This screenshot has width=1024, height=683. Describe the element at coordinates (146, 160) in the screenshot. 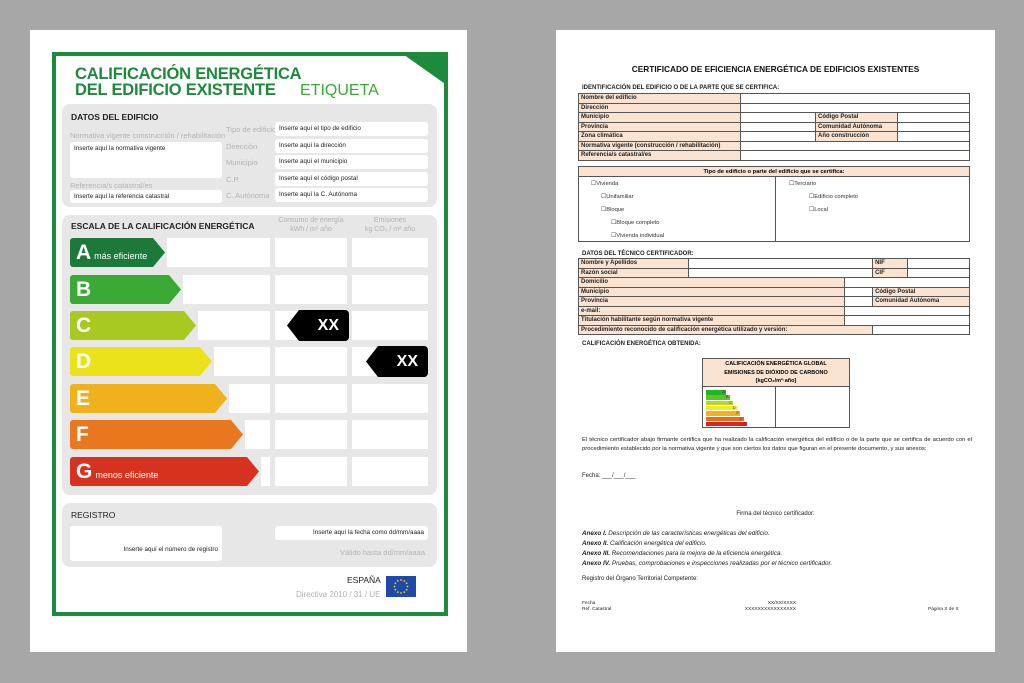

I see `normativa-field: Inserte aquí la normativa vigente` at that location.